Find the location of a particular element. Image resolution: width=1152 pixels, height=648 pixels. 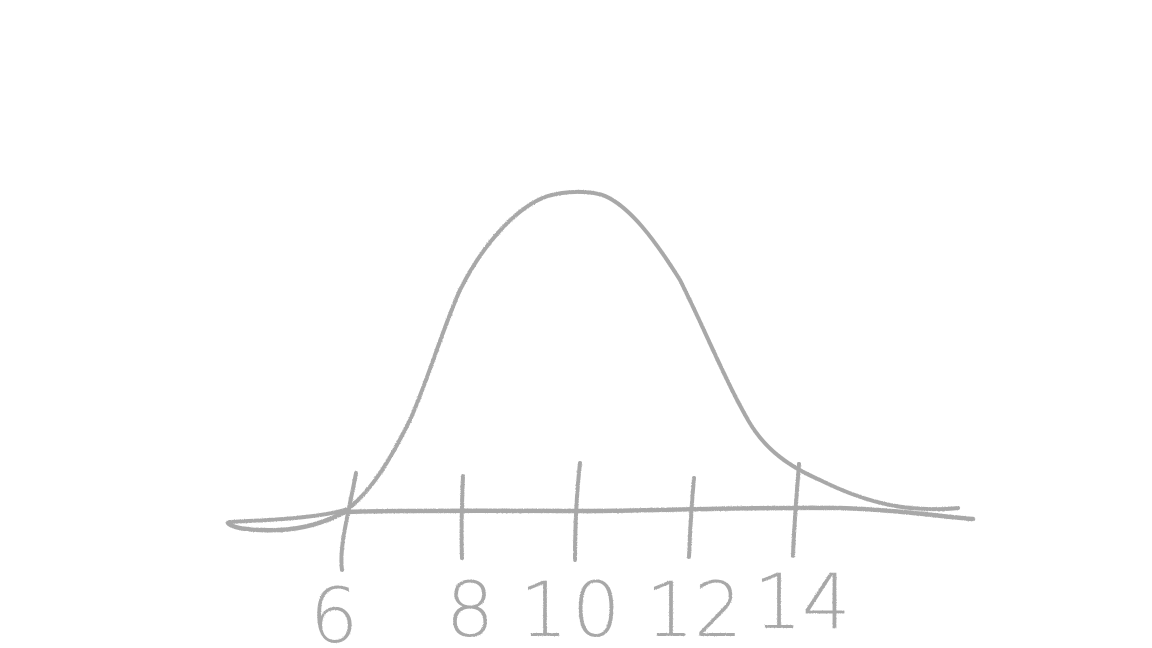

tick-label-14: 14 is located at coordinates (802, 601).